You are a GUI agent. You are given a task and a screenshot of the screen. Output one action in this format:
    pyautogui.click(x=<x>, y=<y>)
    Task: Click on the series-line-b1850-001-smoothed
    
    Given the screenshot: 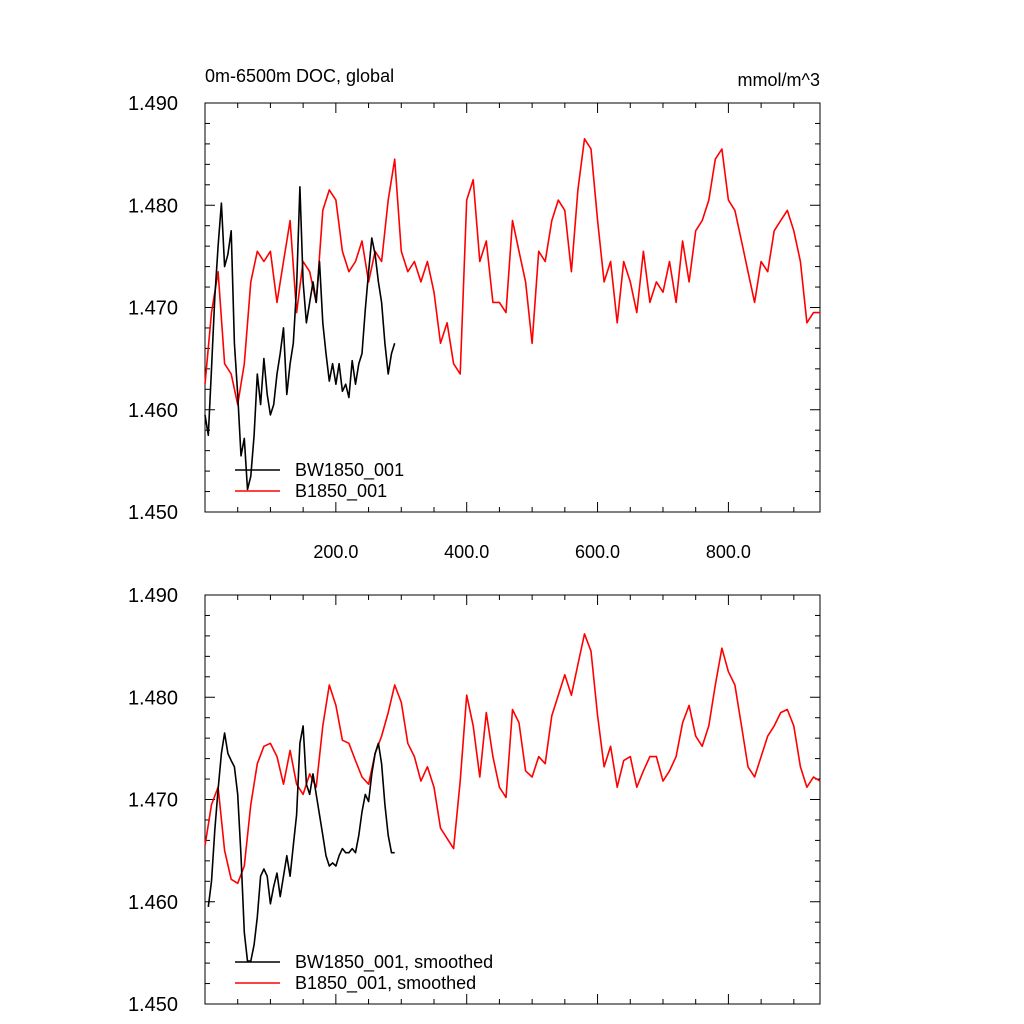 What is the action you would take?
    pyautogui.click(x=512, y=759)
    